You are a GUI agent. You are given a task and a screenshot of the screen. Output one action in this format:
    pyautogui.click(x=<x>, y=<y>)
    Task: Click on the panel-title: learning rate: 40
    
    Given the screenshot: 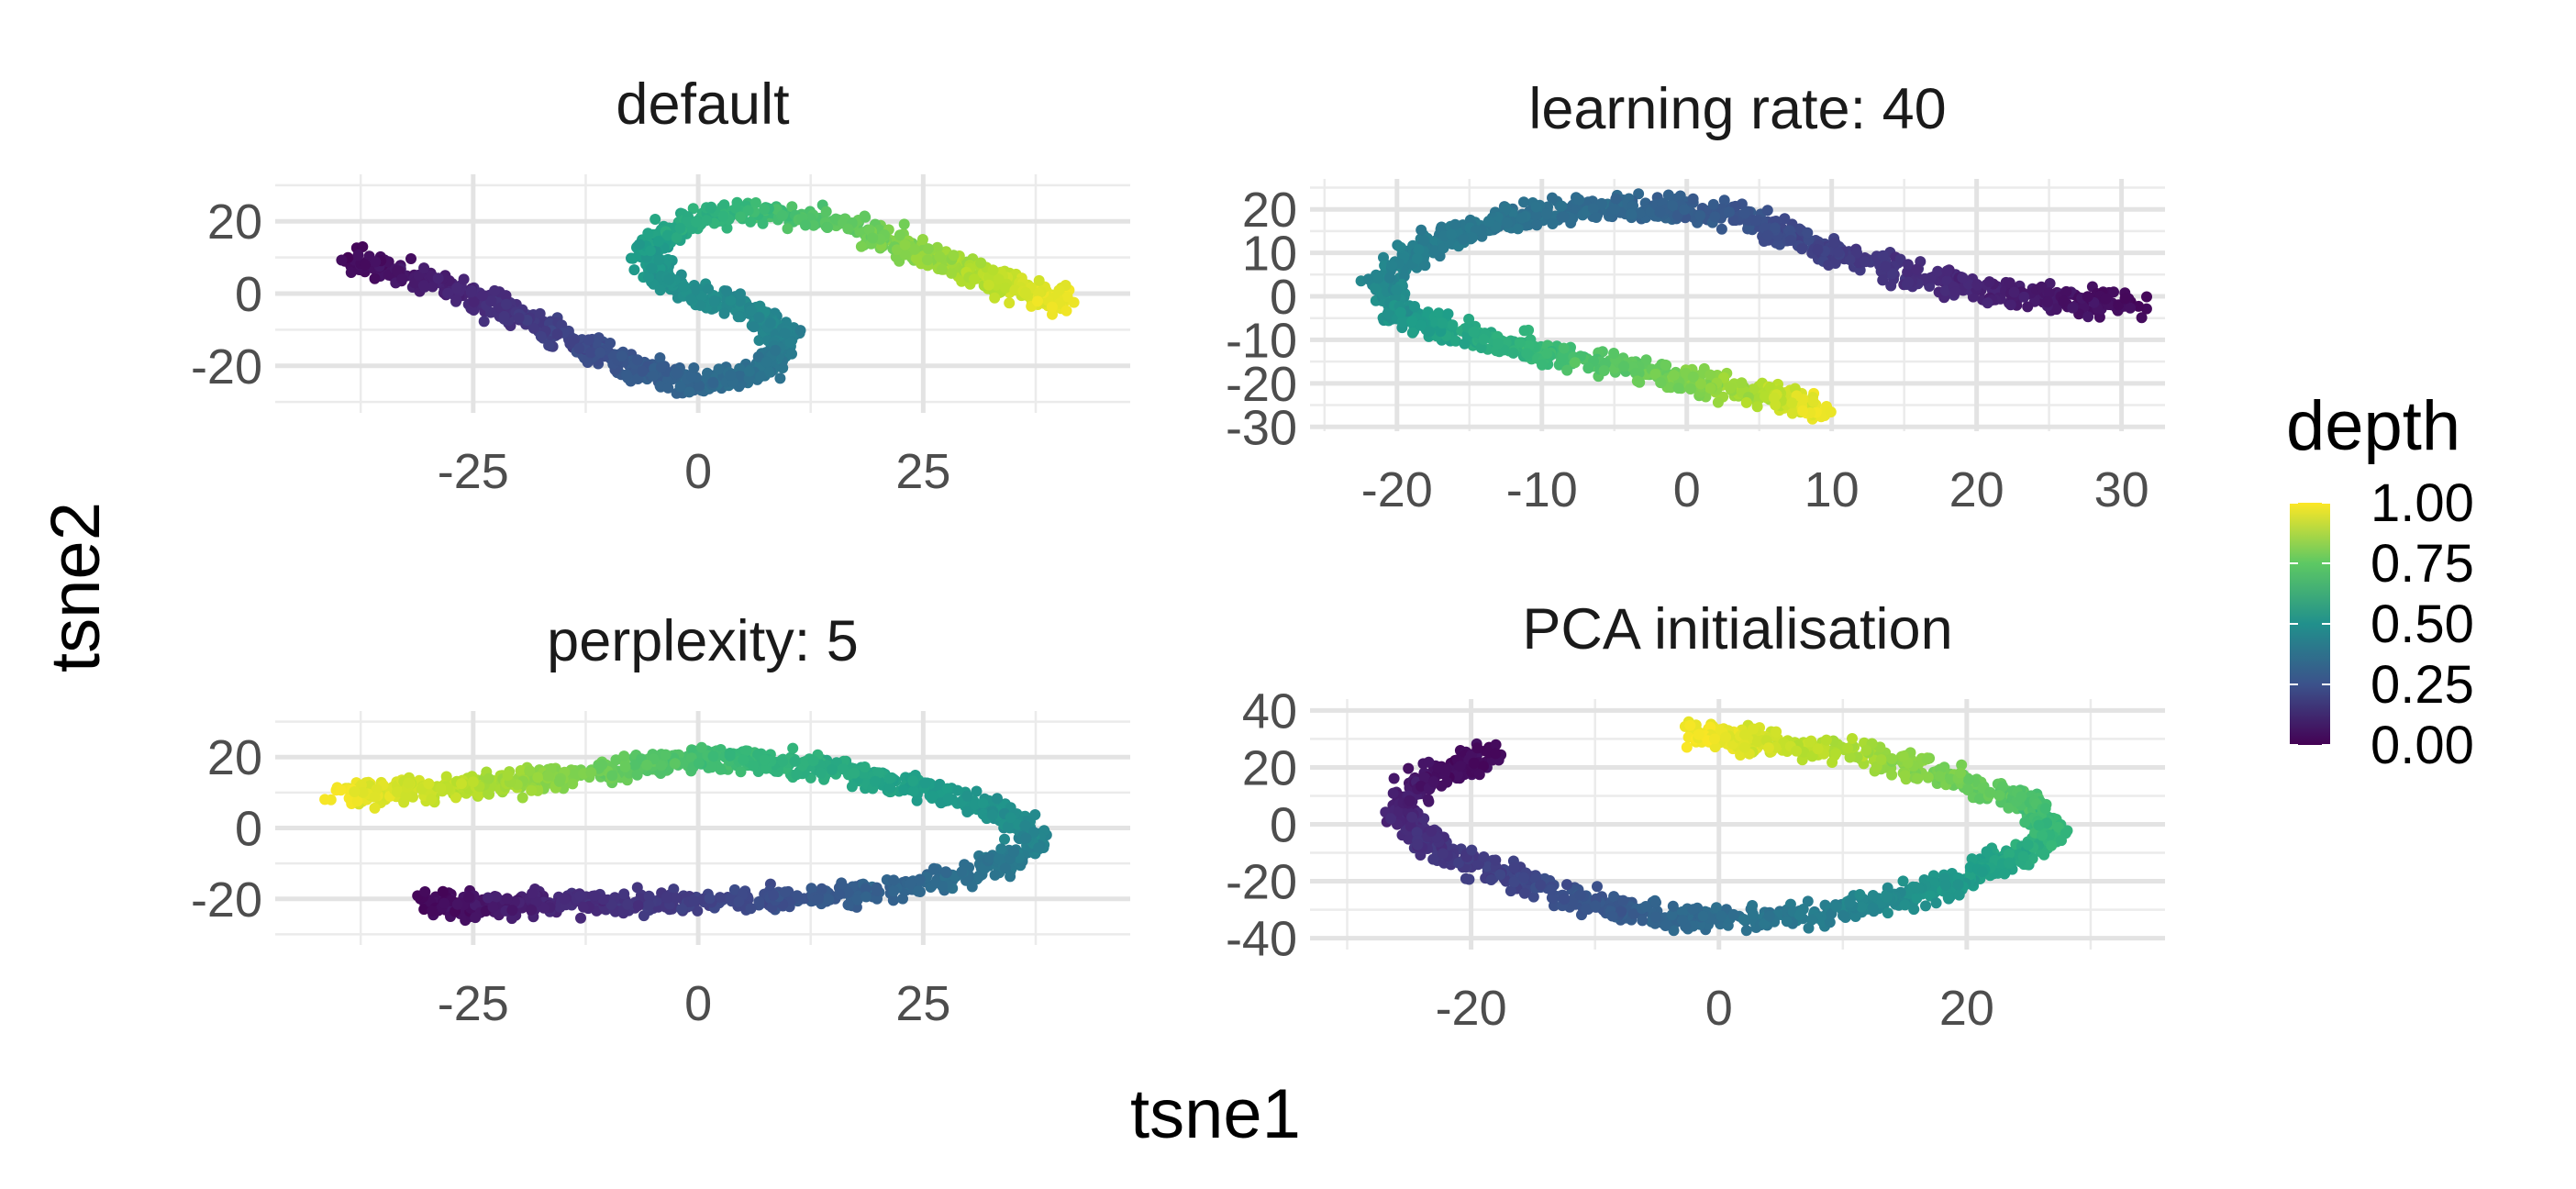 What is the action you would take?
    pyautogui.click(x=1737, y=109)
    